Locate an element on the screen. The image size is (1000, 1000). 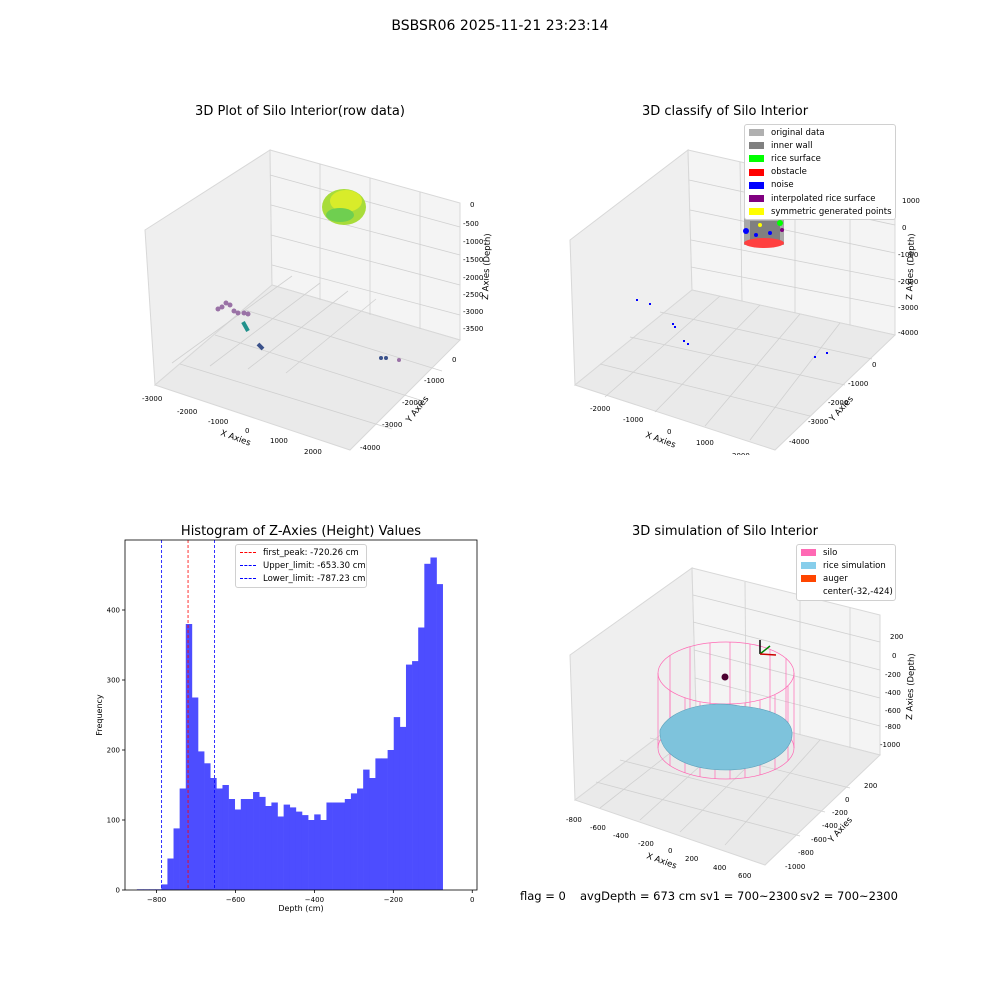
panel2-z-tick: -1000 is located at coordinates (908, 255).